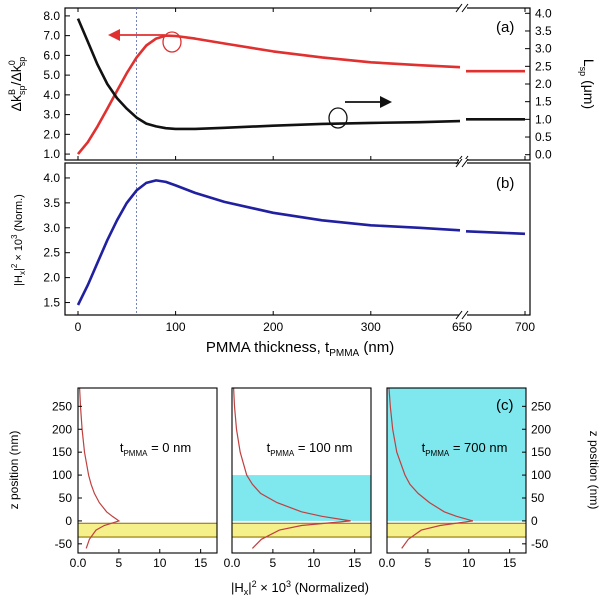  I want to click on panel-a-left-tick-label: 2.0, so click(51, 134).